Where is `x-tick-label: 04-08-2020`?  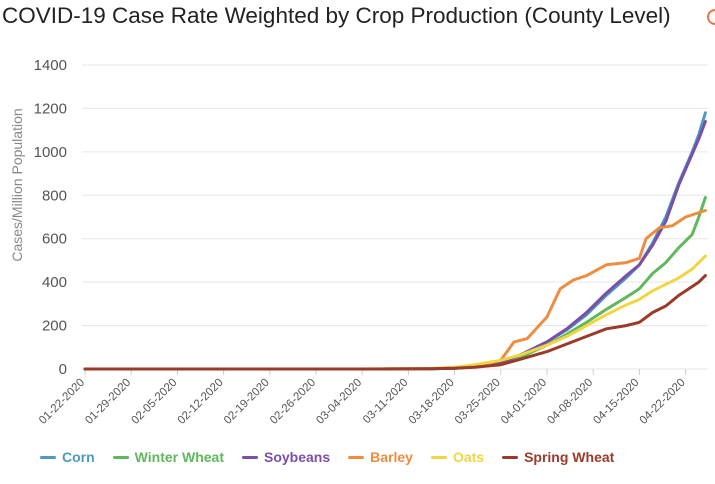
x-tick-label: 04-08-2020 is located at coordinates (570, 402).